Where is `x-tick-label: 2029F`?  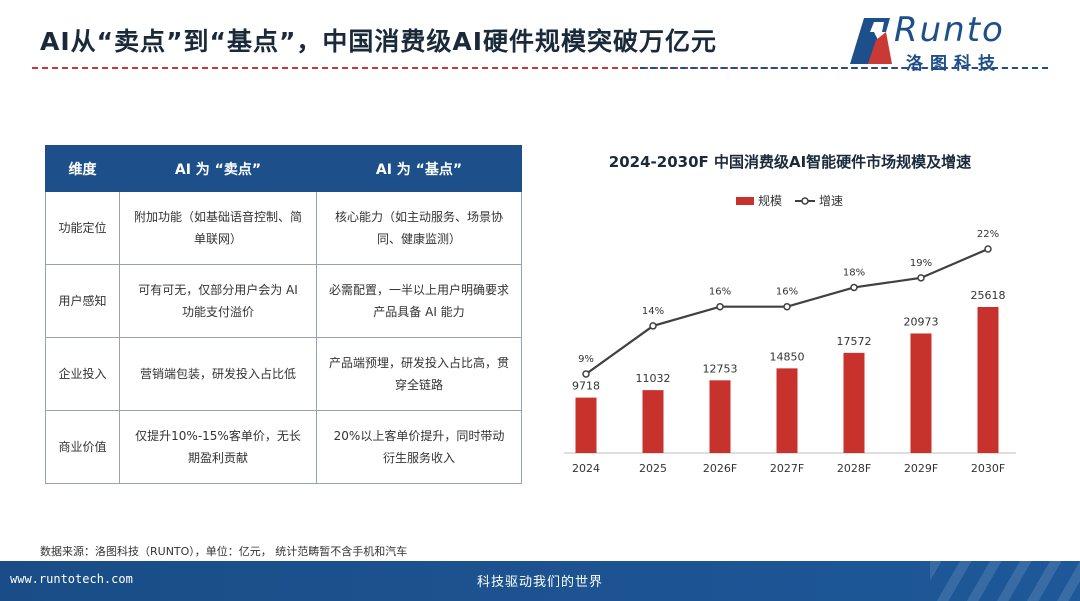
x-tick-label: 2029F is located at coordinates (921, 468).